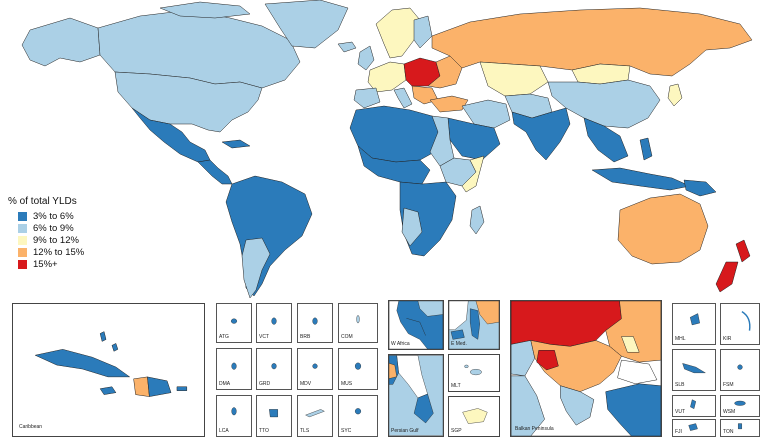 Image resolution: width=762 pixels, height=439 pixels. I want to click on region-philippines, so click(646, 149).